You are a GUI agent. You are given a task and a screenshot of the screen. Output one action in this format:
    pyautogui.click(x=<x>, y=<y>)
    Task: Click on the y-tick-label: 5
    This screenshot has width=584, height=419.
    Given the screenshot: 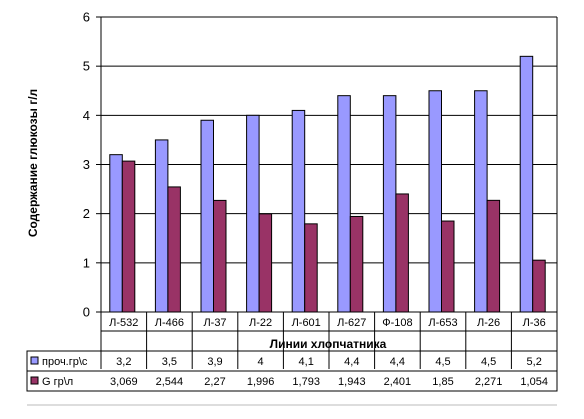 What is the action you would take?
    pyautogui.click(x=86, y=66)
    